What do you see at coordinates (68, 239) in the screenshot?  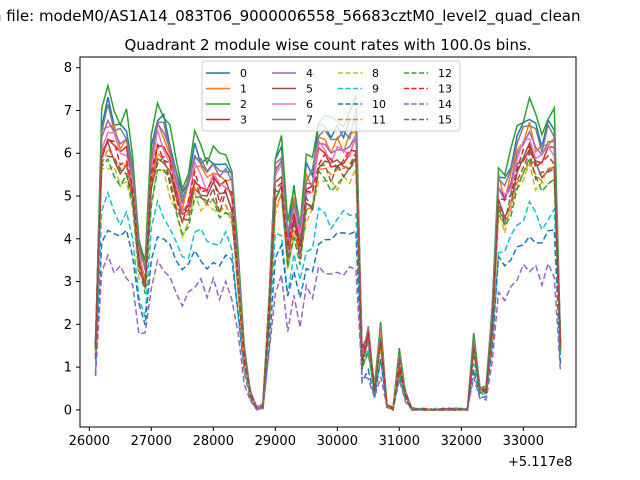 I see `y-tick-label: 4` at bounding box center [68, 239].